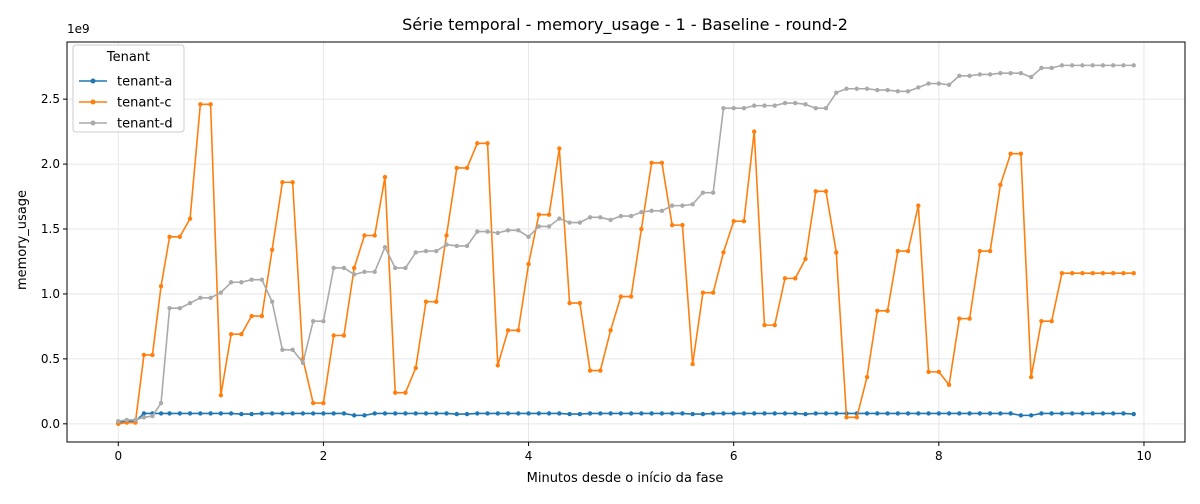 This screenshot has height=504, width=1200. I want to click on legend-item-tenant-a: tenant-a, so click(125, 82).